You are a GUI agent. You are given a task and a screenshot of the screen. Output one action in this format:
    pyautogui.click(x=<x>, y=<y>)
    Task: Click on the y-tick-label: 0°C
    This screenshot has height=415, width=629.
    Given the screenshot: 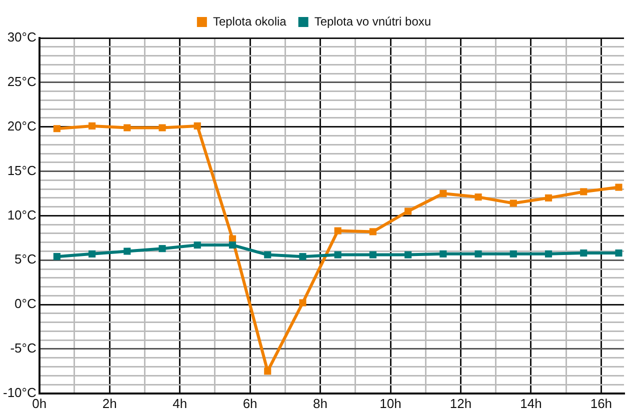 What is the action you would take?
    pyautogui.click(x=25, y=304)
    